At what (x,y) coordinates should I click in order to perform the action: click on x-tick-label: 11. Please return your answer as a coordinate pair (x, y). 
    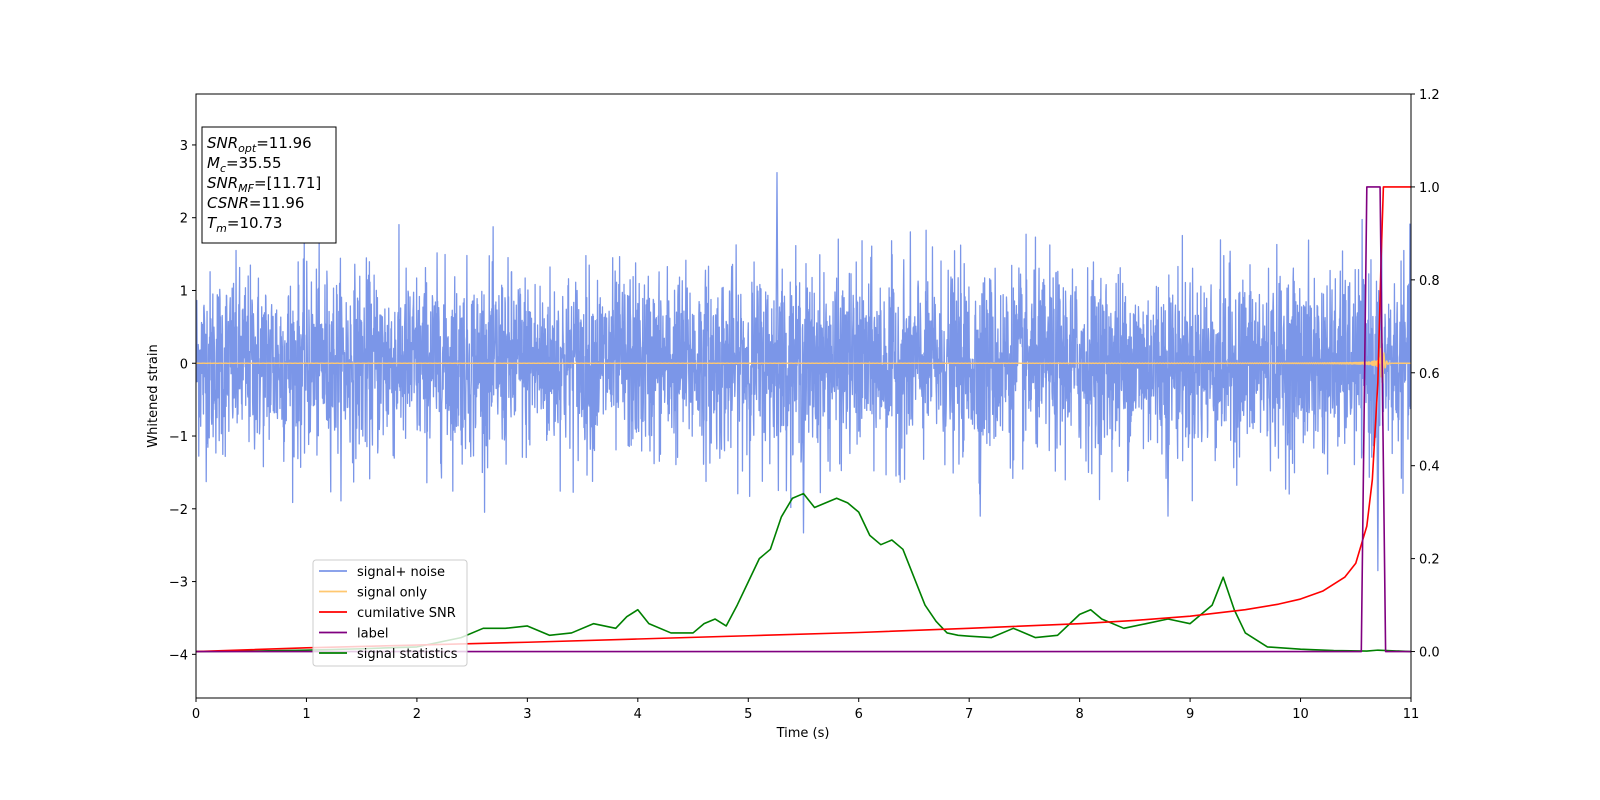
    Looking at the image, I should click on (1411, 714).